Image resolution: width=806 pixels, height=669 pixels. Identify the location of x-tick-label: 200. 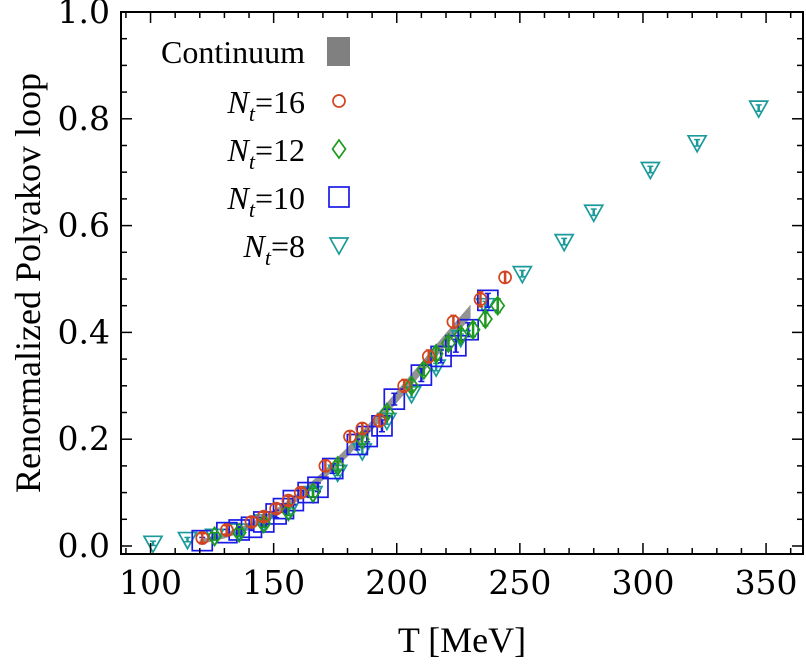
(396, 582).